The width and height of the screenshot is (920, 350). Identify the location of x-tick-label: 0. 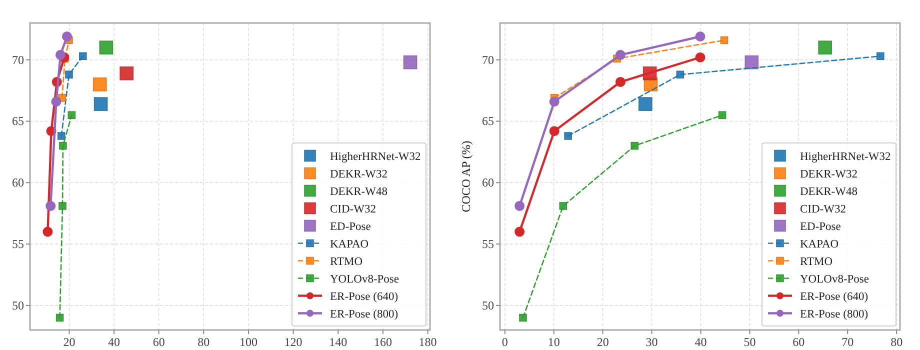
(505, 342).